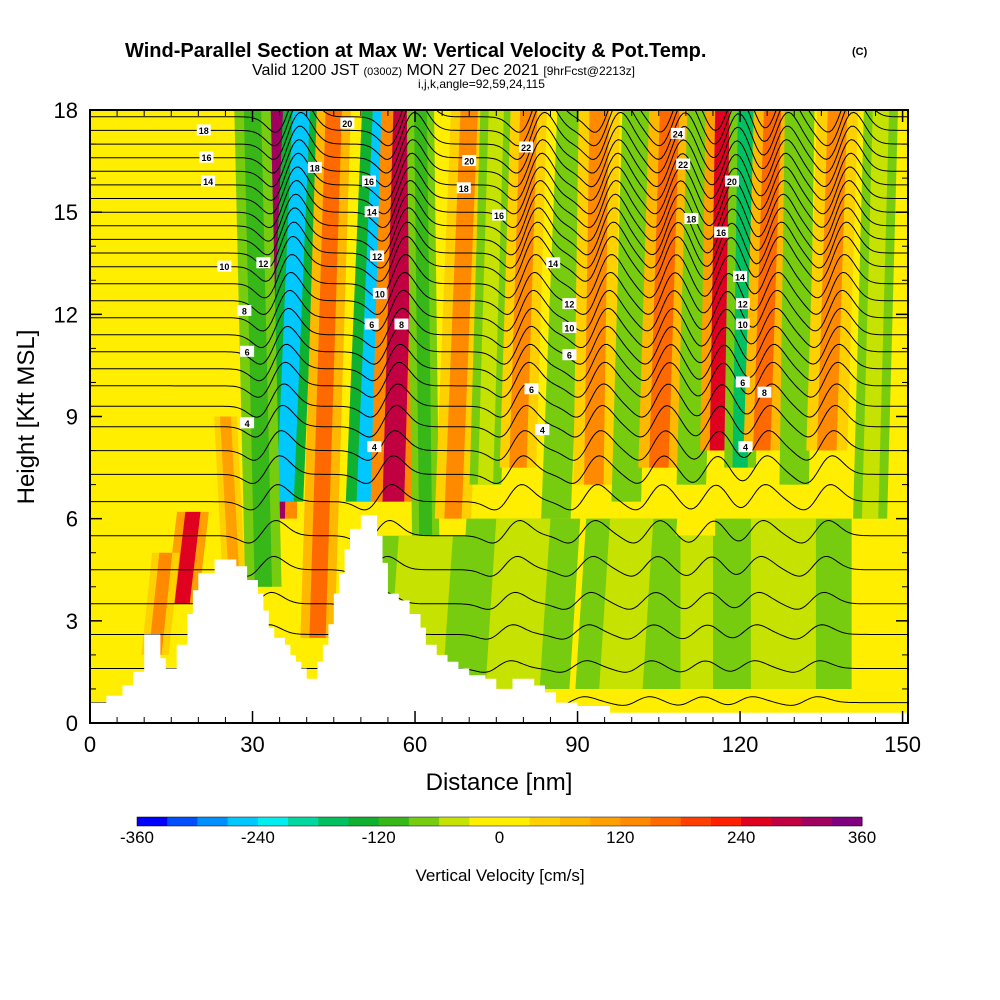 This screenshot has height=1000, width=1000. I want to click on contour-label-text-17: 20, so click(469, 162).